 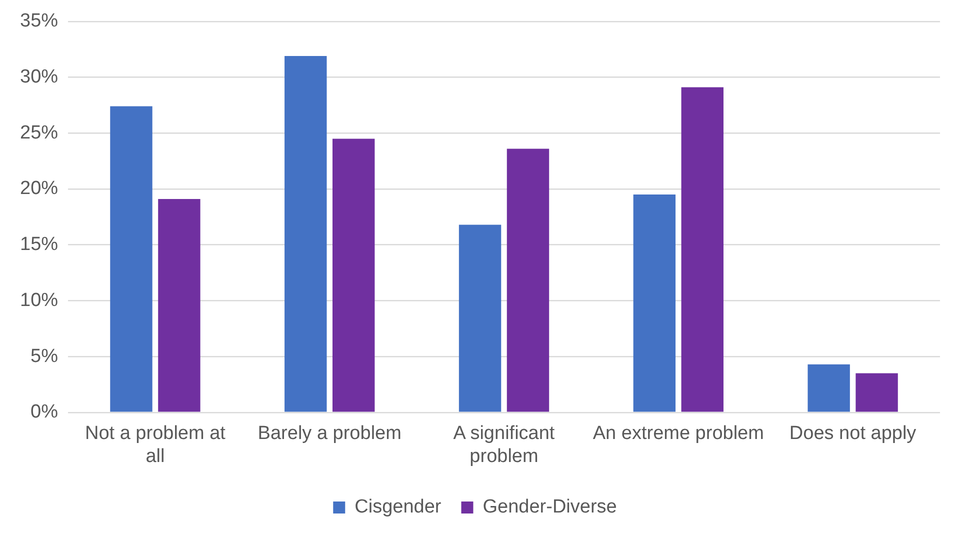 What do you see at coordinates (504, 445) in the screenshot?
I see `x-tick-label: A significant problem` at bounding box center [504, 445].